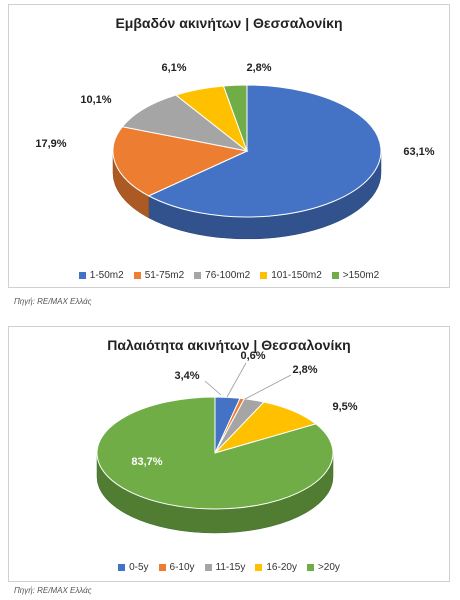 The image size is (460, 600). Describe the element at coordinates (180, 161) in the screenshot. I see `pie-slice-51-75m2` at that location.